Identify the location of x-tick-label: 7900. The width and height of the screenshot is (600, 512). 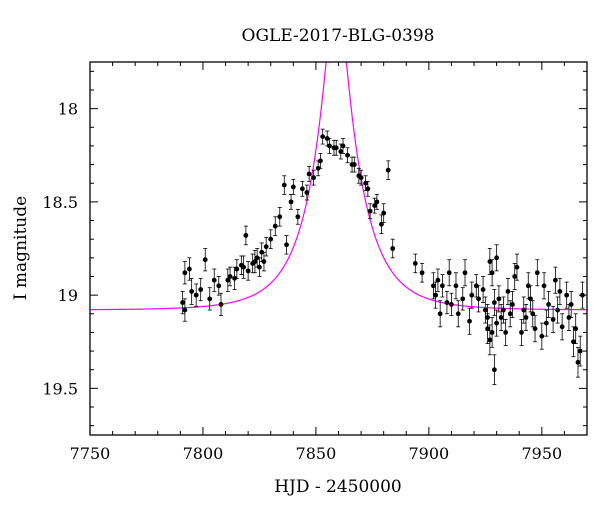
(429, 453).